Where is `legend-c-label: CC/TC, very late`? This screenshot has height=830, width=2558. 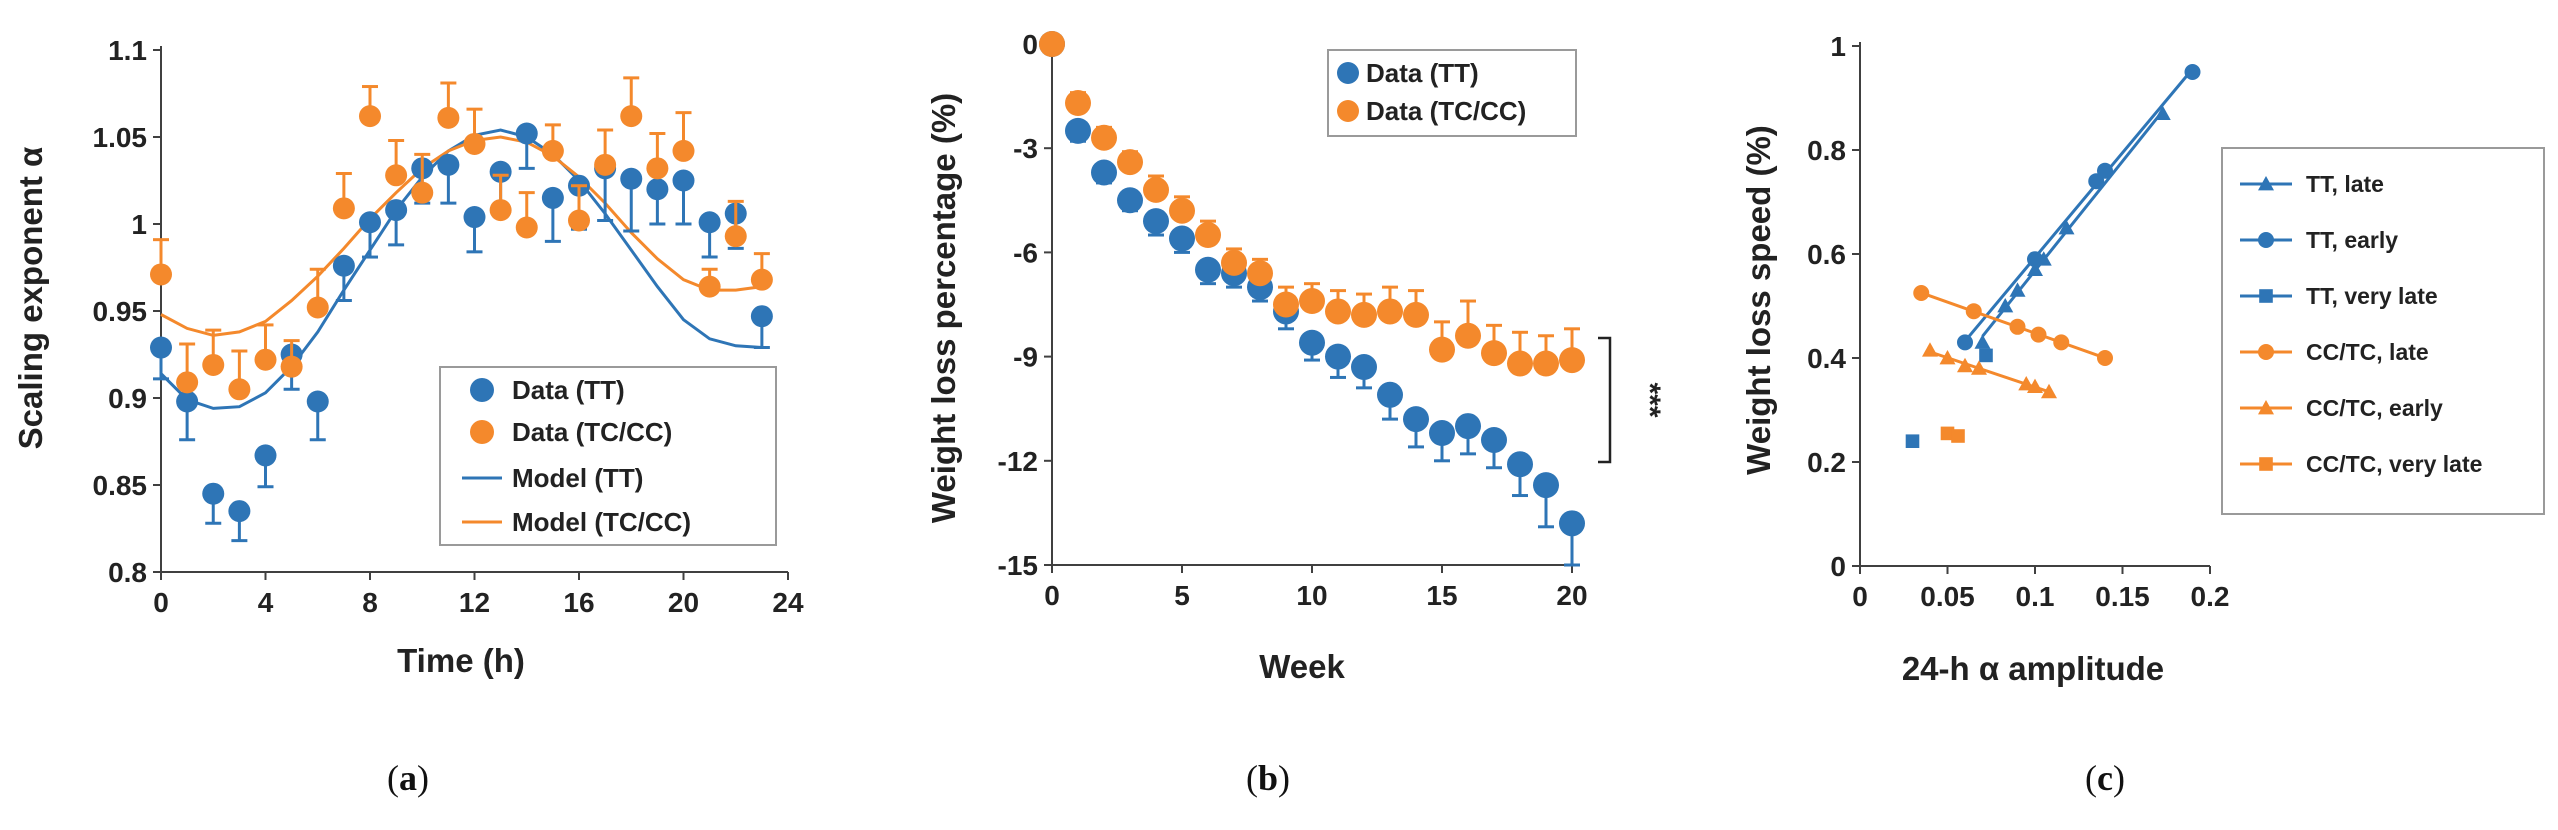
legend-c-label: CC/TC, very late is located at coordinates (2394, 464).